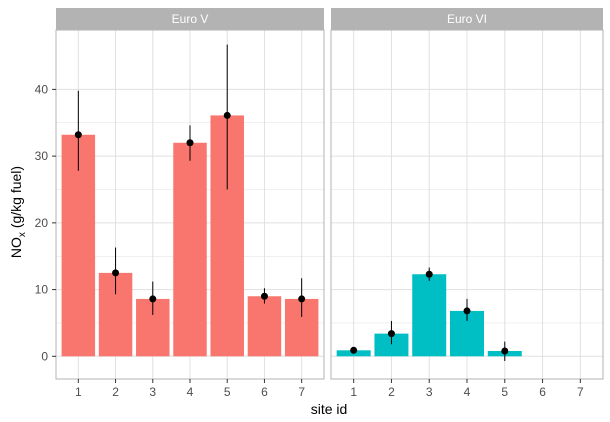  I want to click on y-tick-label: 10, so click(42, 290).